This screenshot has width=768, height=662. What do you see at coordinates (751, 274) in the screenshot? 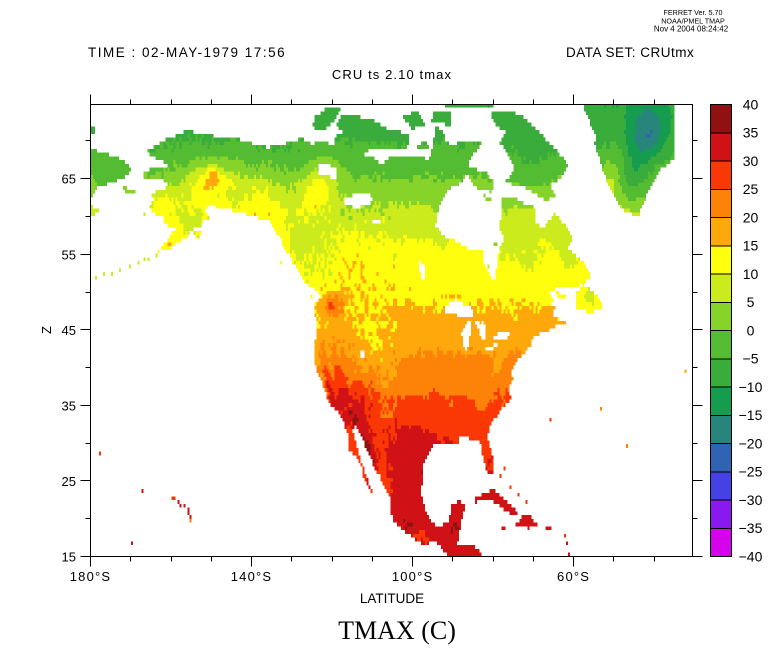
I see `svg-text: 10` at bounding box center [751, 274].